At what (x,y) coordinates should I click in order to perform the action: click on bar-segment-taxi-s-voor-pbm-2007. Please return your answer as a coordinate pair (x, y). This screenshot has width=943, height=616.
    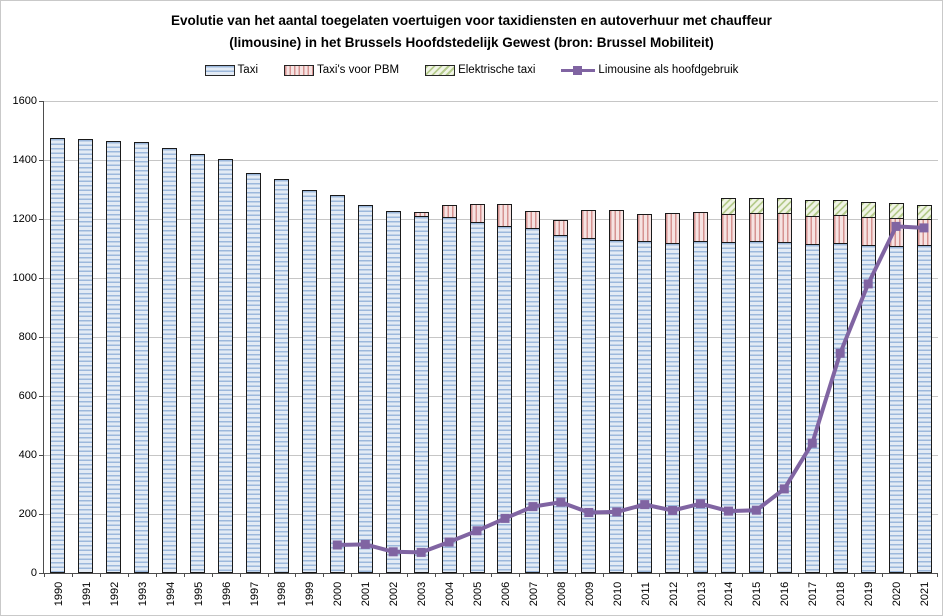
    Looking at the image, I should click on (533, 220).